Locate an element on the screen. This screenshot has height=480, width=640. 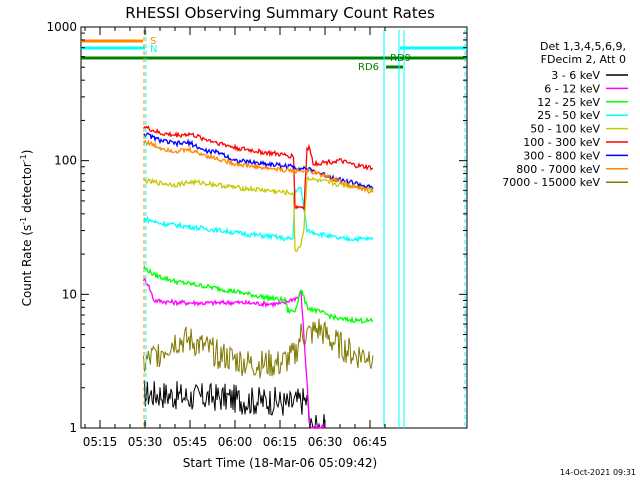
legend-entry-label: 300 - 800 keV is located at coordinates (561, 155).